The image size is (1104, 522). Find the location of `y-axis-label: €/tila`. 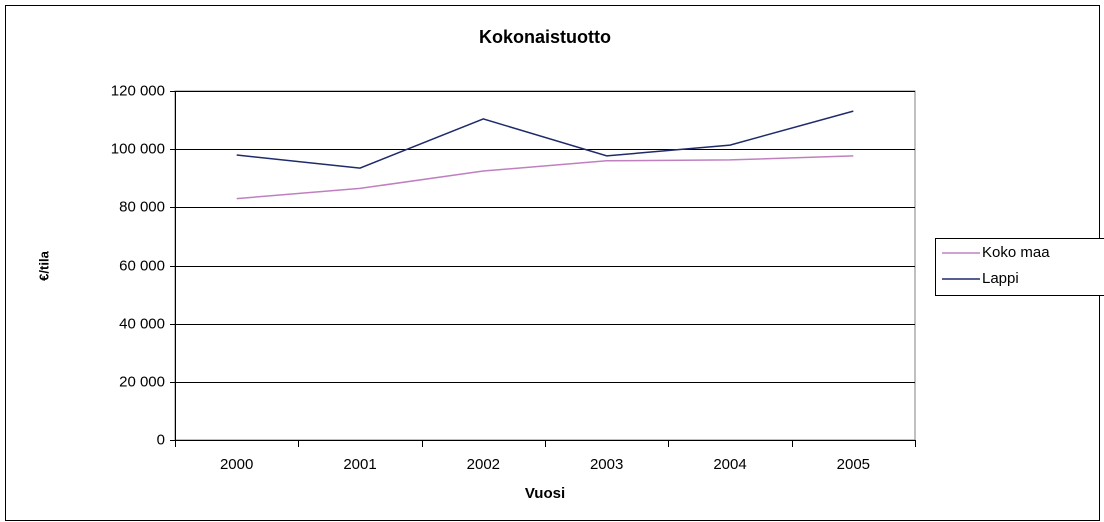

y-axis-label: €/tila is located at coordinates (43, 265).